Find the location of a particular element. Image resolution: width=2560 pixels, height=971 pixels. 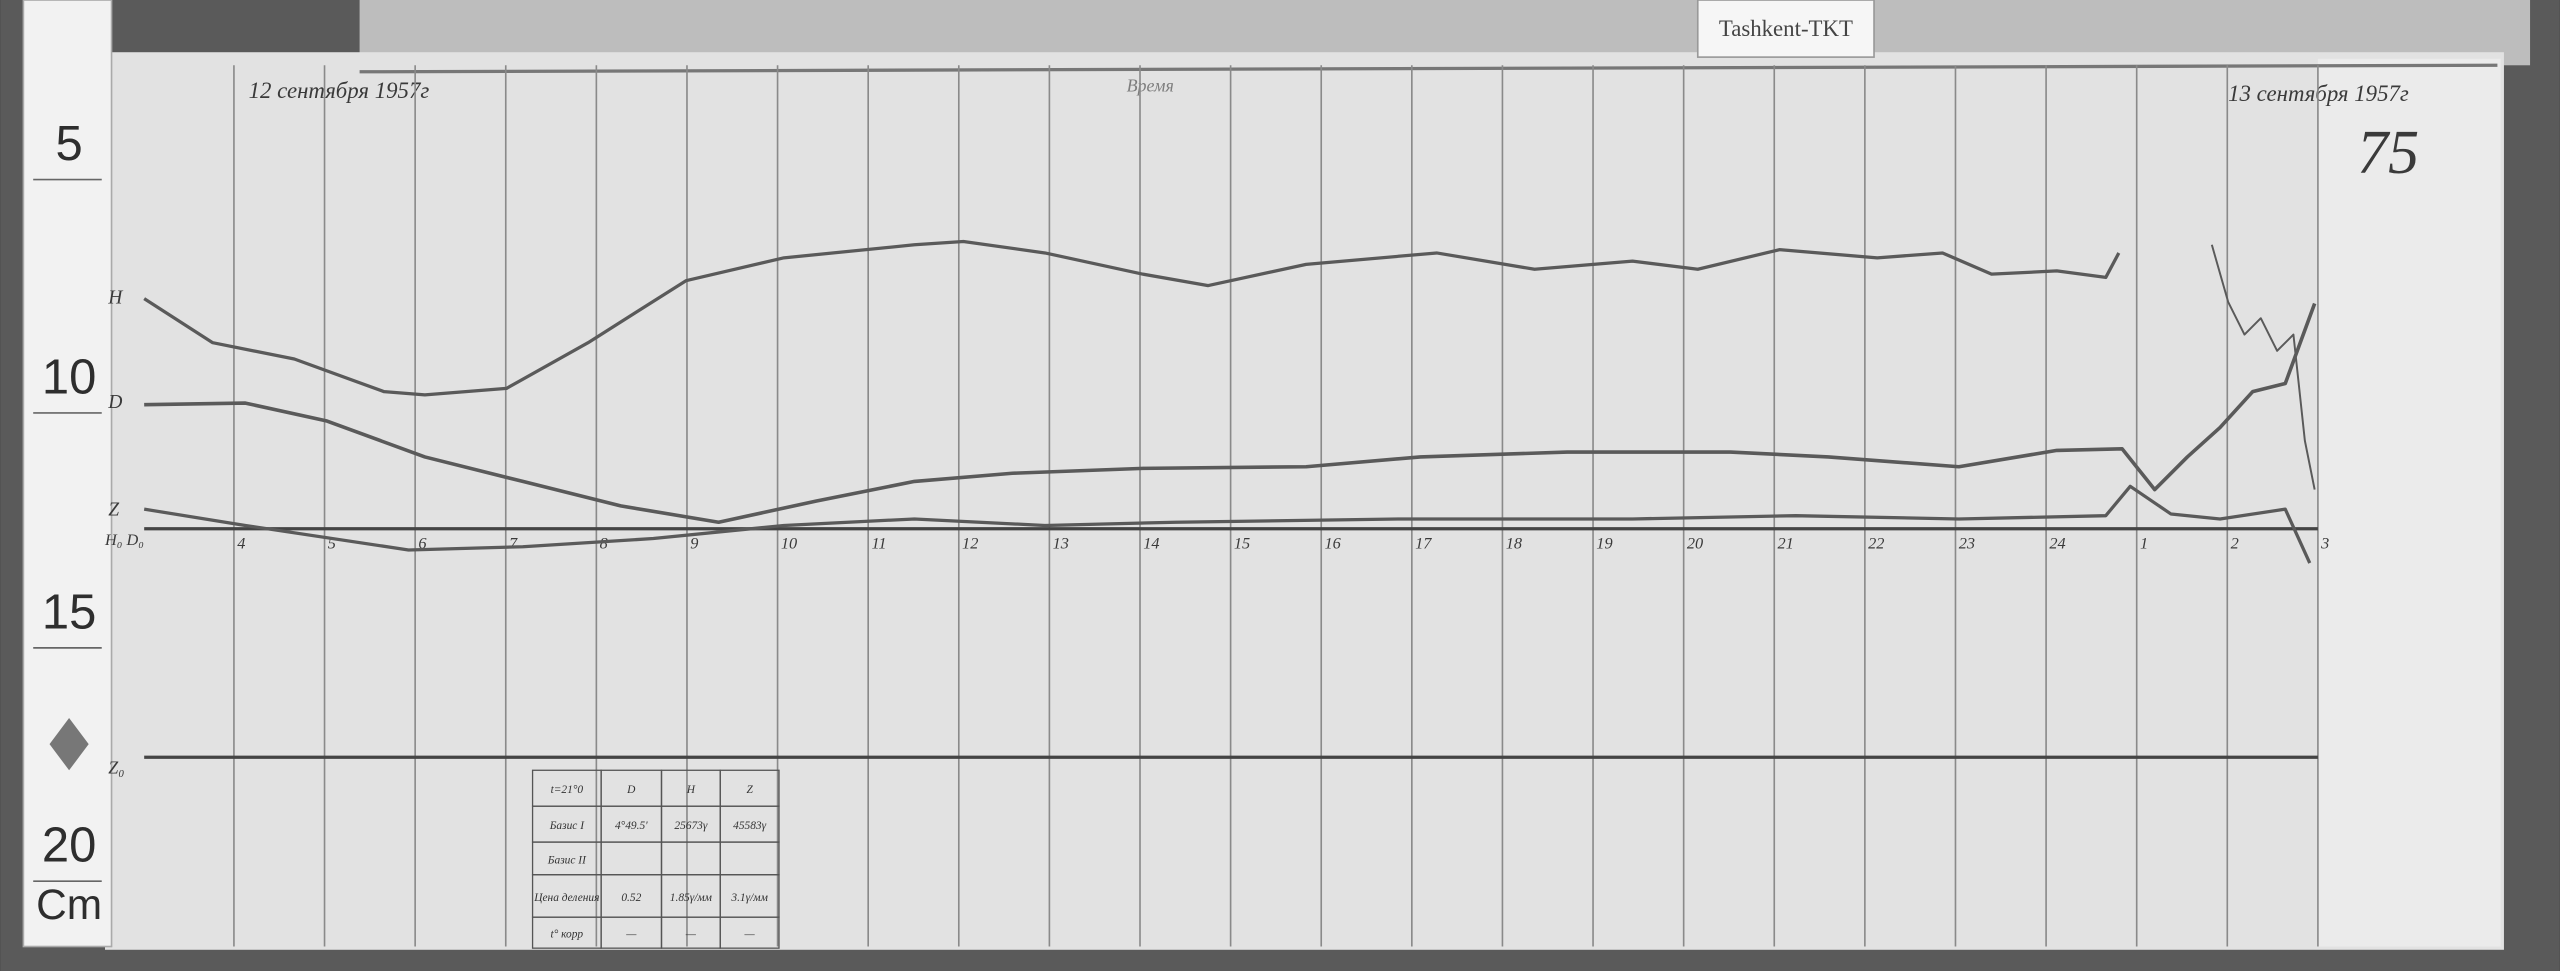

table-text: 4°49.5' is located at coordinates (631, 826).